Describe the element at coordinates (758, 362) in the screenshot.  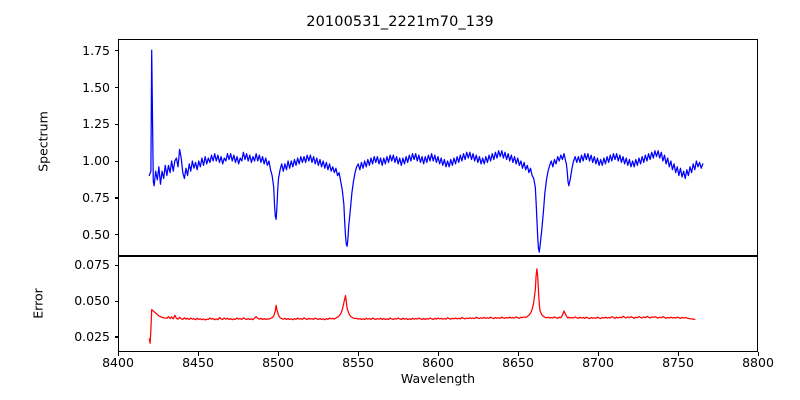
I see `x-tick-label: 8800` at that location.